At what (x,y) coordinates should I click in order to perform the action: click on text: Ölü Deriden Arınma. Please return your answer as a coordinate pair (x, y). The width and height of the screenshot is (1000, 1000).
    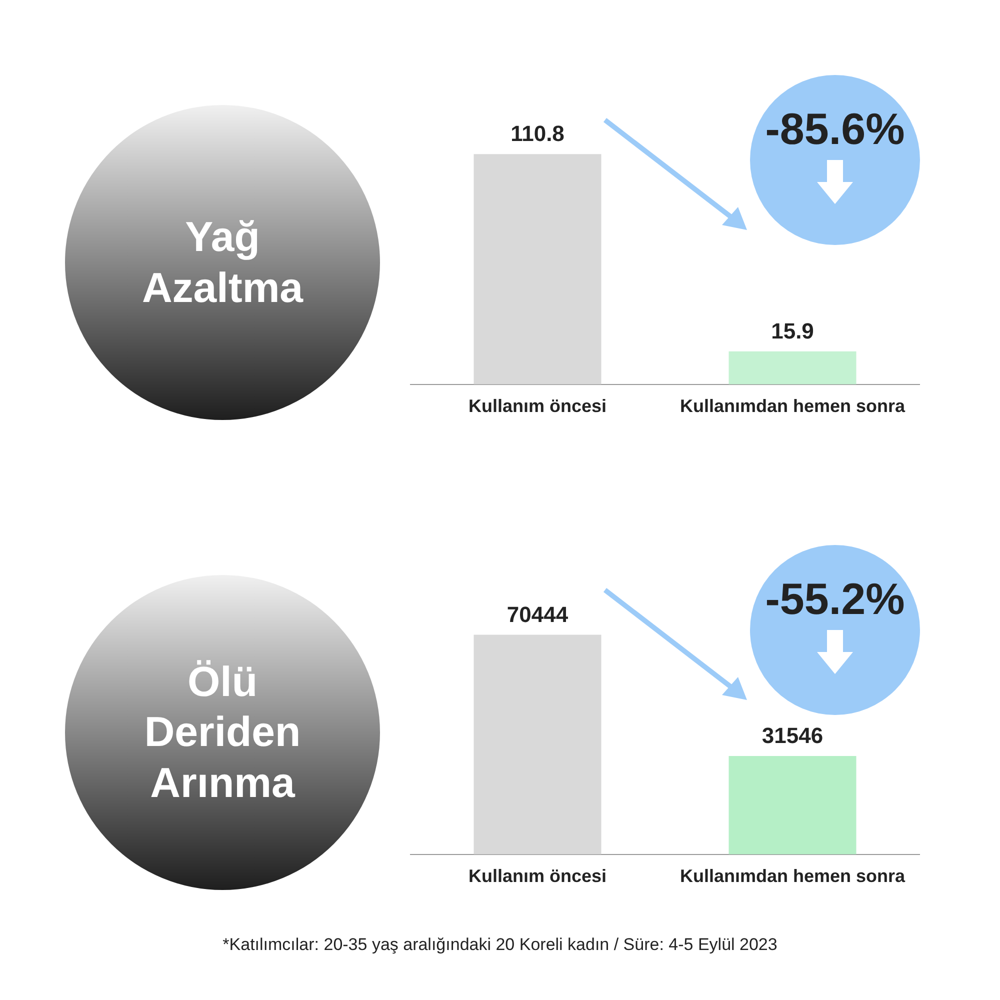
    Looking at the image, I should click on (222, 732).